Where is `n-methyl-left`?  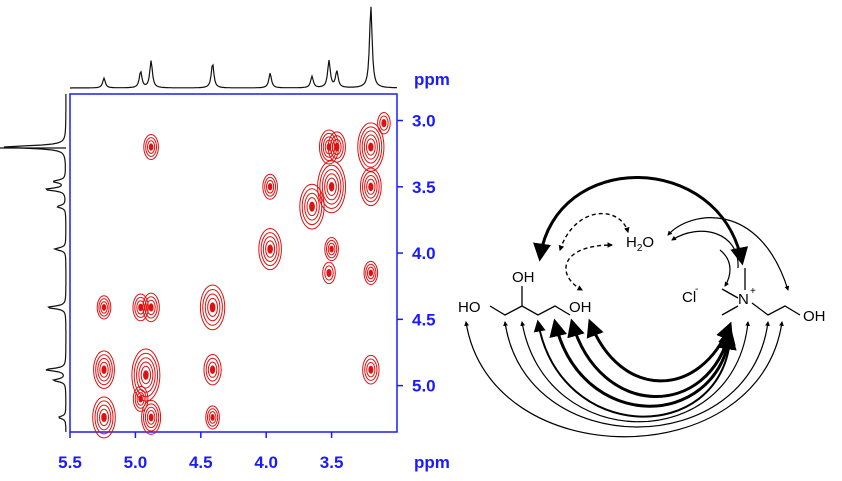 n-methyl-left is located at coordinates (730, 293).